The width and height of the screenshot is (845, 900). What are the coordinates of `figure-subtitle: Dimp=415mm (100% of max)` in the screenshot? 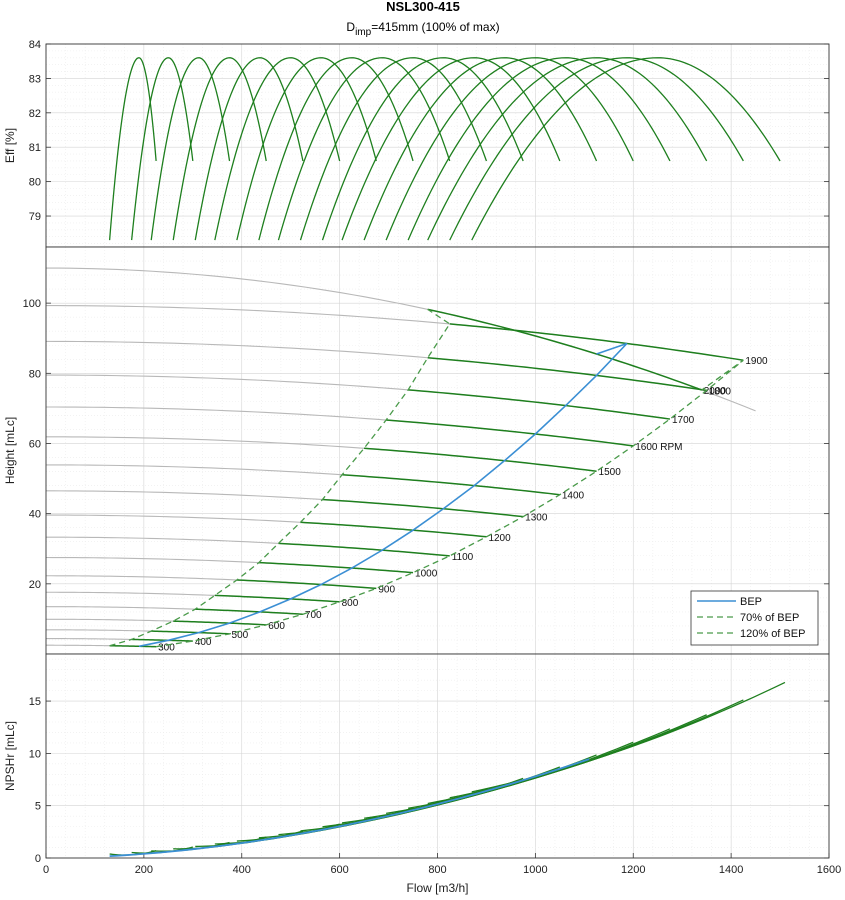 It's located at (422, 29).